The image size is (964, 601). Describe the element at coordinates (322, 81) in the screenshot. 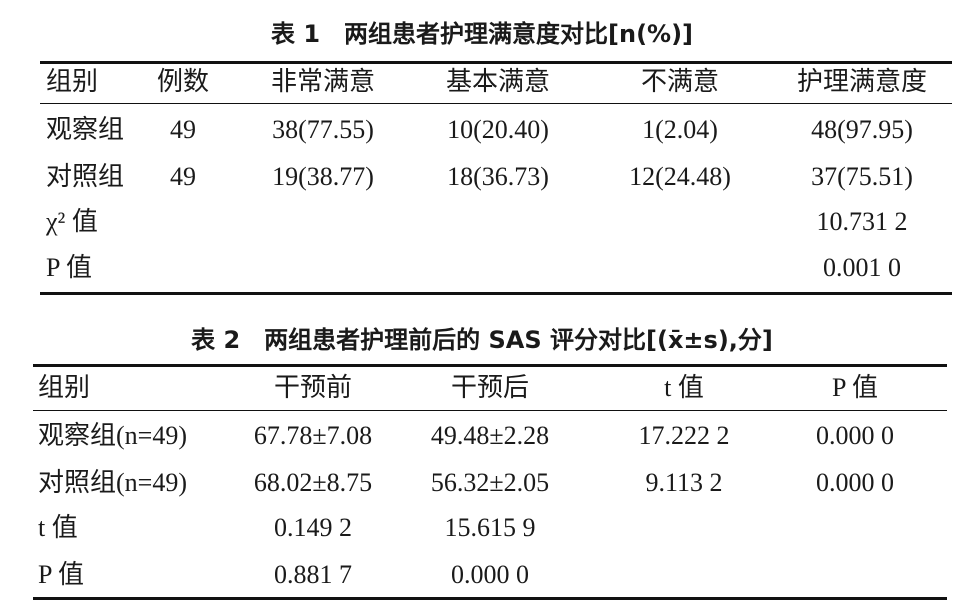

I see `table-cell: 非常满意` at that location.